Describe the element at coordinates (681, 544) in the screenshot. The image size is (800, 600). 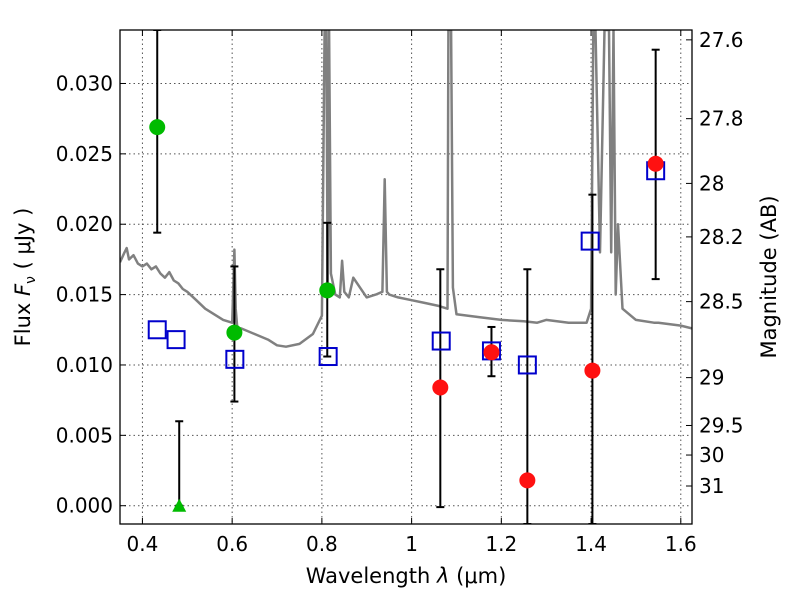
I see `x-tick-label: 1.6` at that location.